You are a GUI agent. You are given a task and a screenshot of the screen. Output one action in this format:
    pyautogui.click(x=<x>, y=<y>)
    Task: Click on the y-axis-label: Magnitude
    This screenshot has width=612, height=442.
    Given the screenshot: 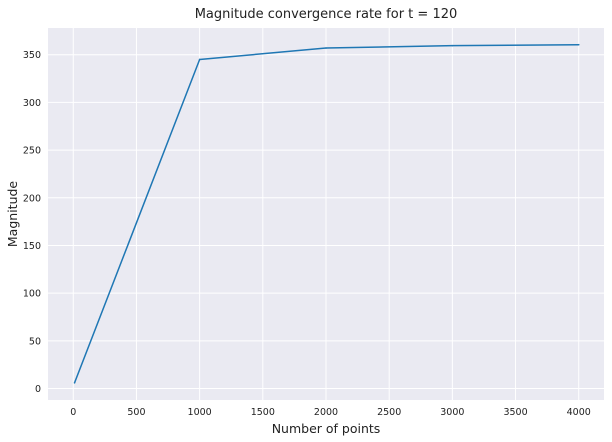 What is the action you would take?
    pyautogui.click(x=12, y=214)
    